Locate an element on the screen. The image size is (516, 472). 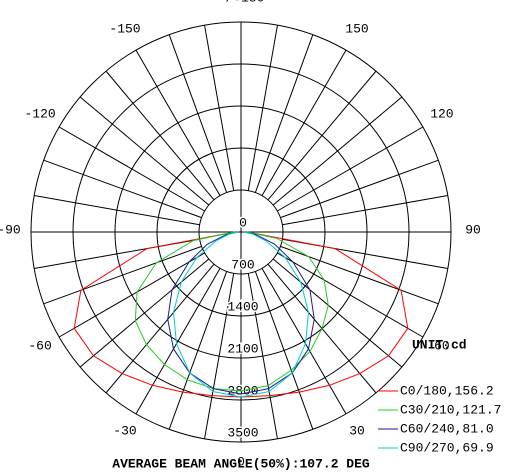
angle-tick-label: -30 is located at coordinates (124, 430).